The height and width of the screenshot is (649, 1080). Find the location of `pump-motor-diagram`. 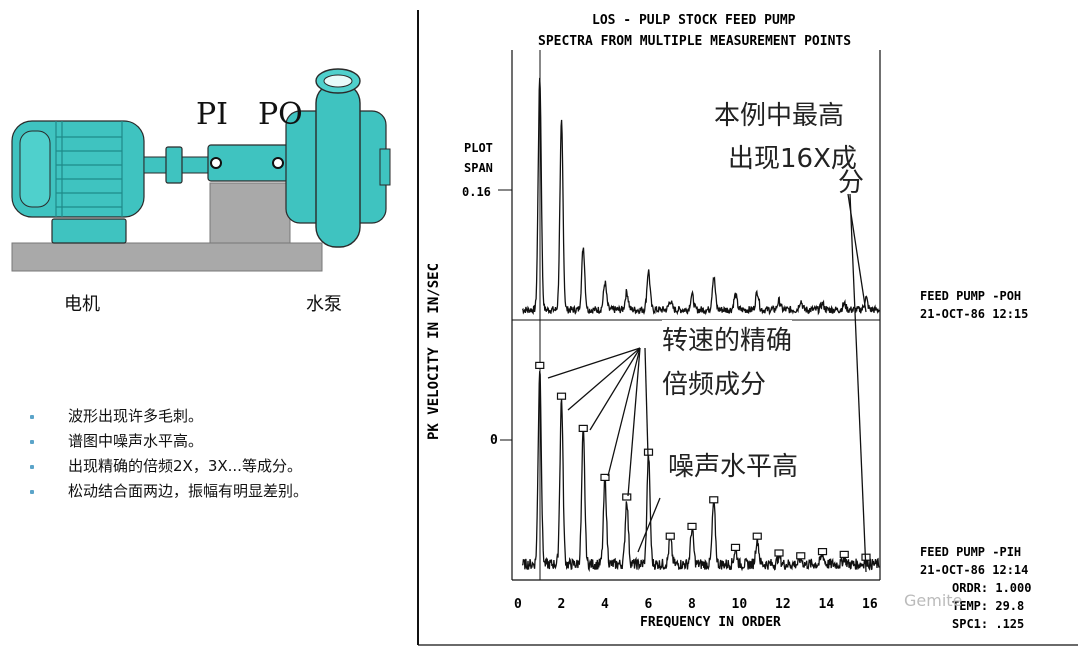

pump-motor-diagram is located at coordinates (201, 170).